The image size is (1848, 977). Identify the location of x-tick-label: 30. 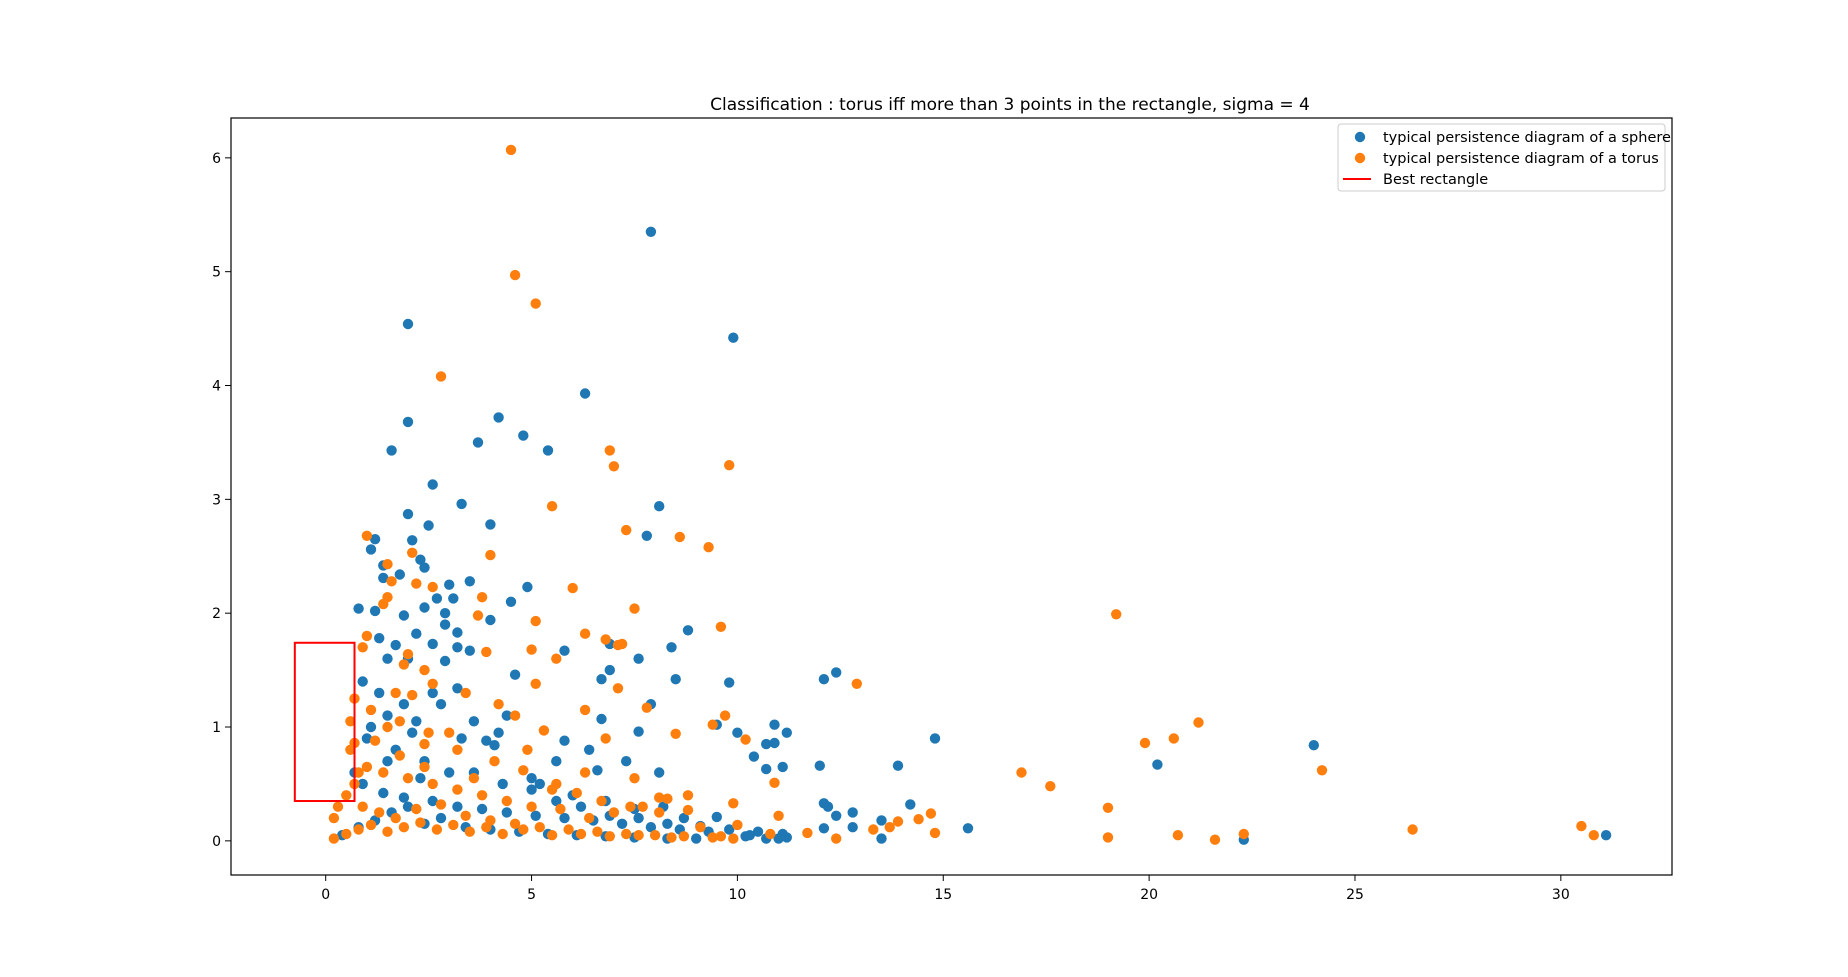
(1561, 895).